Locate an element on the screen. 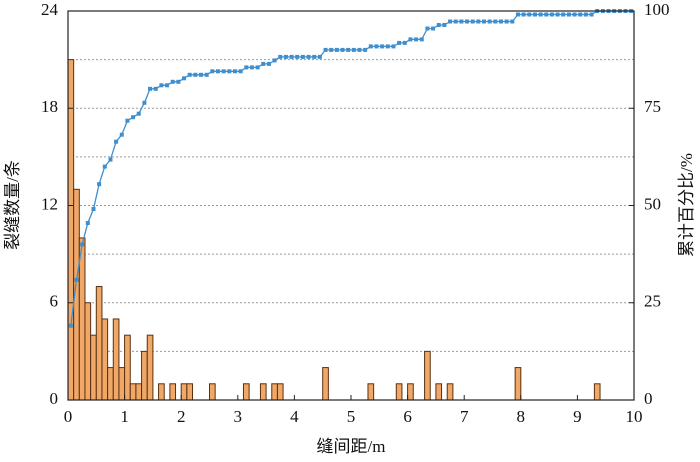  x-tick-label: 7 is located at coordinates (464, 416).